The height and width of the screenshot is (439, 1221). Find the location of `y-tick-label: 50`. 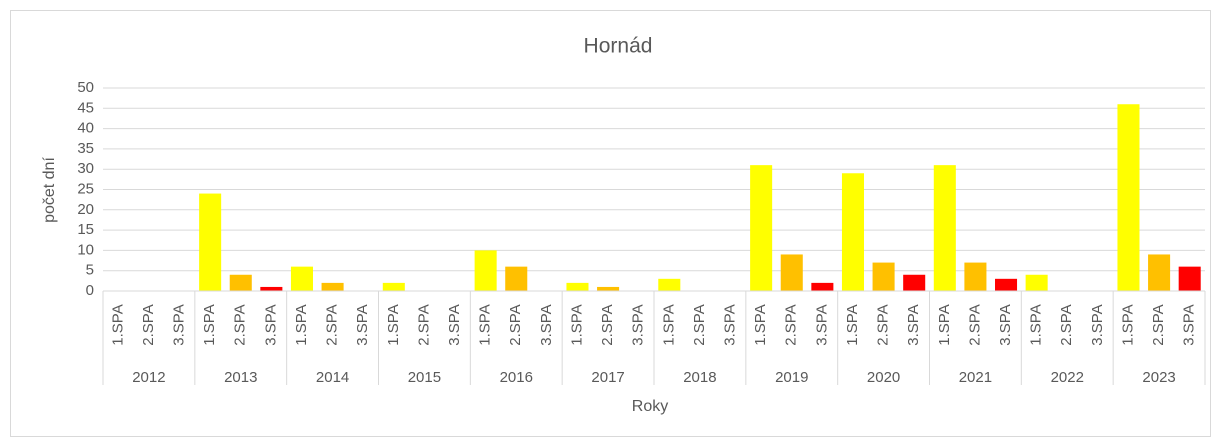

y-tick-label: 50 is located at coordinates (85, 87).